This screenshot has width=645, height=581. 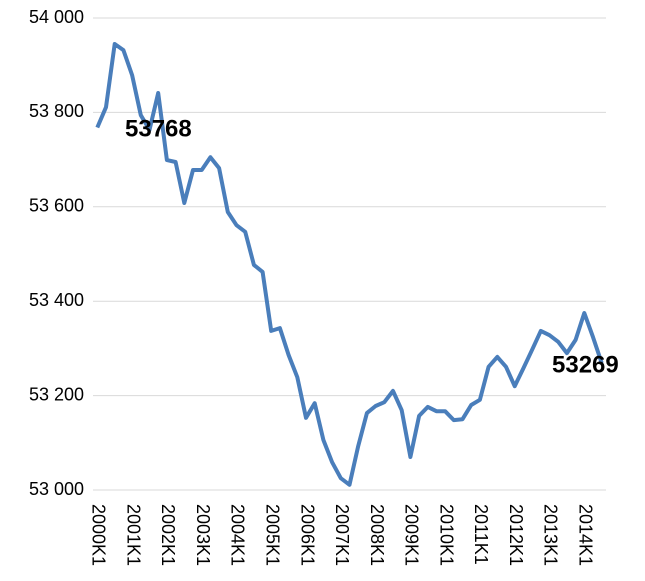 I want to click on x-tick-label: 2006K1, so click(x=307, y=535).